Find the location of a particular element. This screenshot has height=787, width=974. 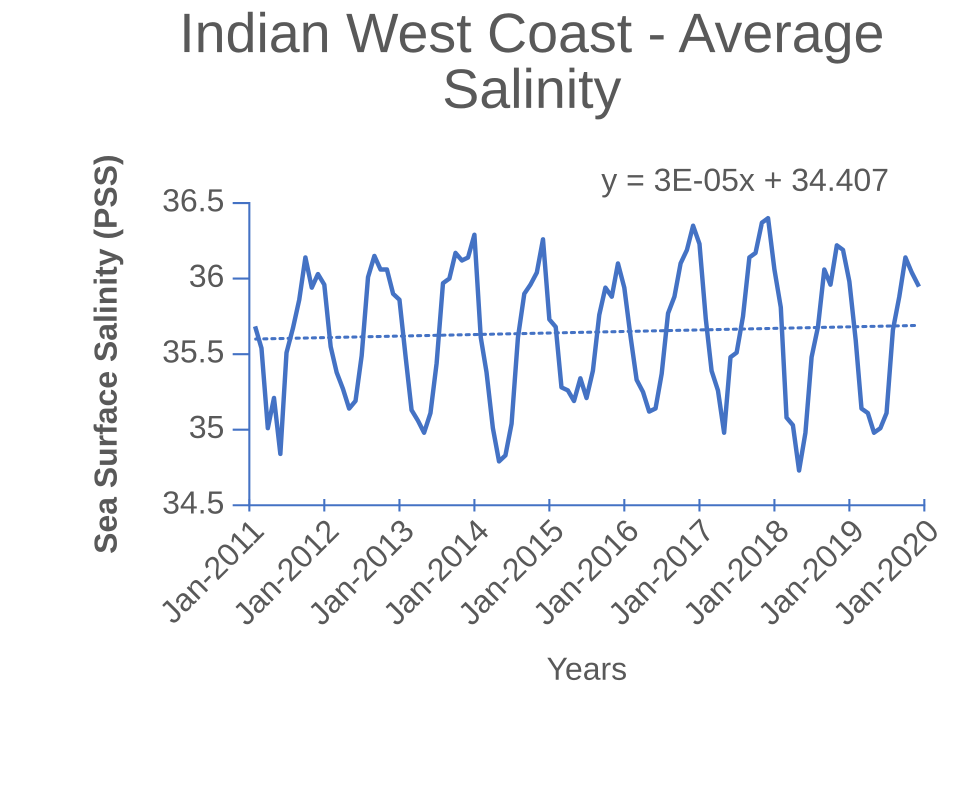

text: y = 3E-05x + 34.407 is located at coordinates (744, 183).